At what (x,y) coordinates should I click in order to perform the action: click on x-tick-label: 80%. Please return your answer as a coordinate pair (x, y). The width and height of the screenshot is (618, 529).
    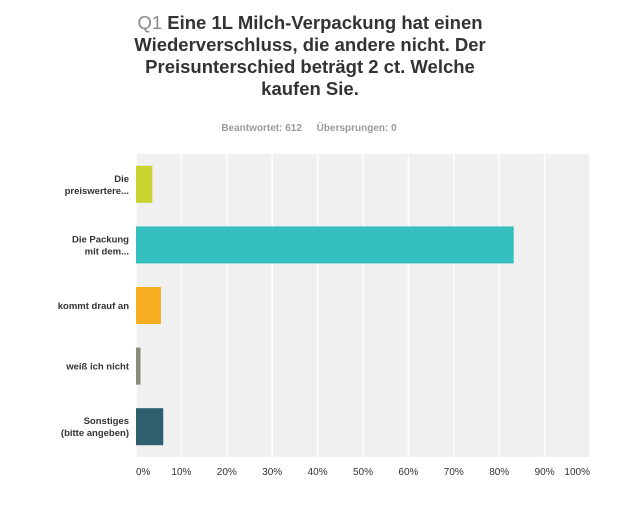
    Looking at the image, I should click on (499, 472).